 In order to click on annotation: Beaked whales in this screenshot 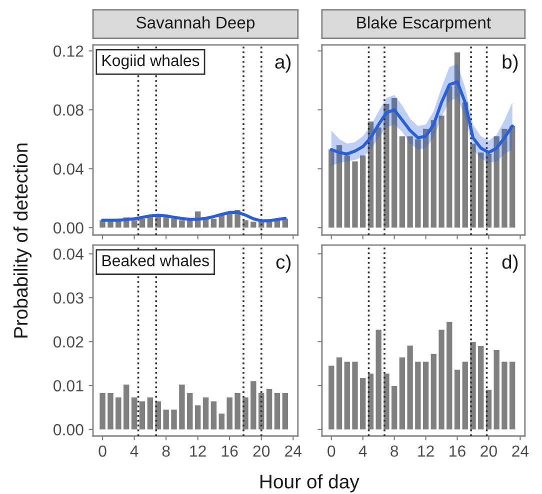, I will do `click(155, 260)`.